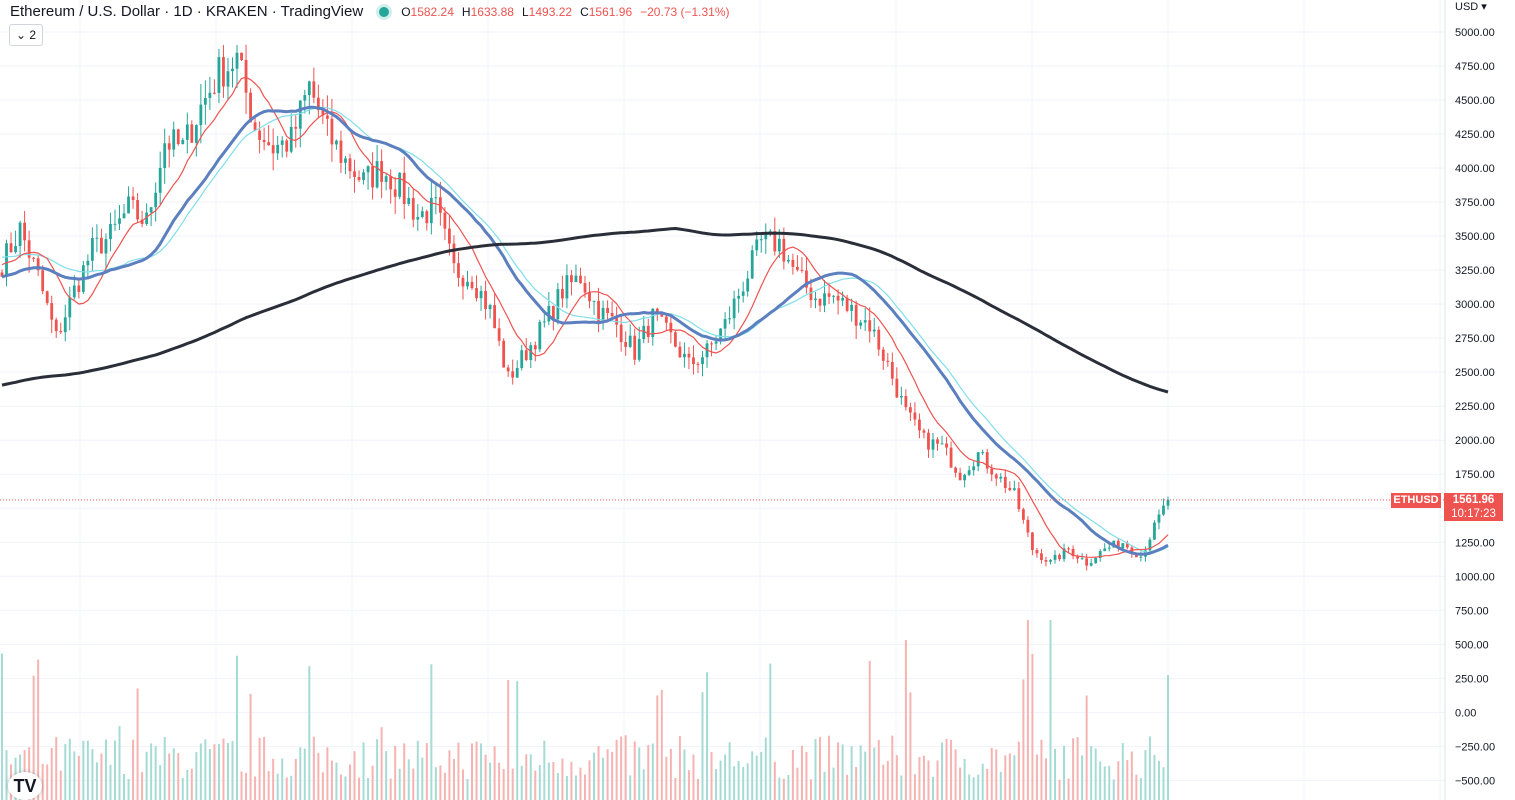  What do you see at coordinates (1471, 7) in the screenshot?
I see `currency-selector: USD ▾` at bounding box center [1471, 7].